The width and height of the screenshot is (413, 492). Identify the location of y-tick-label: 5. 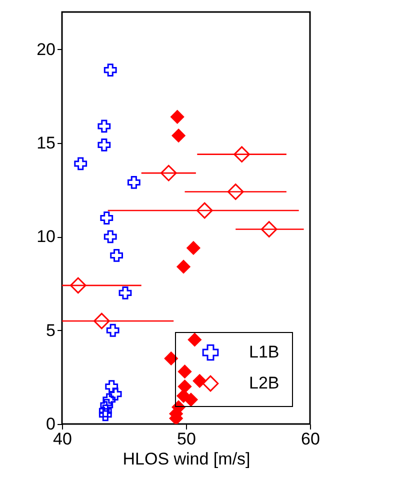
(51, 330).